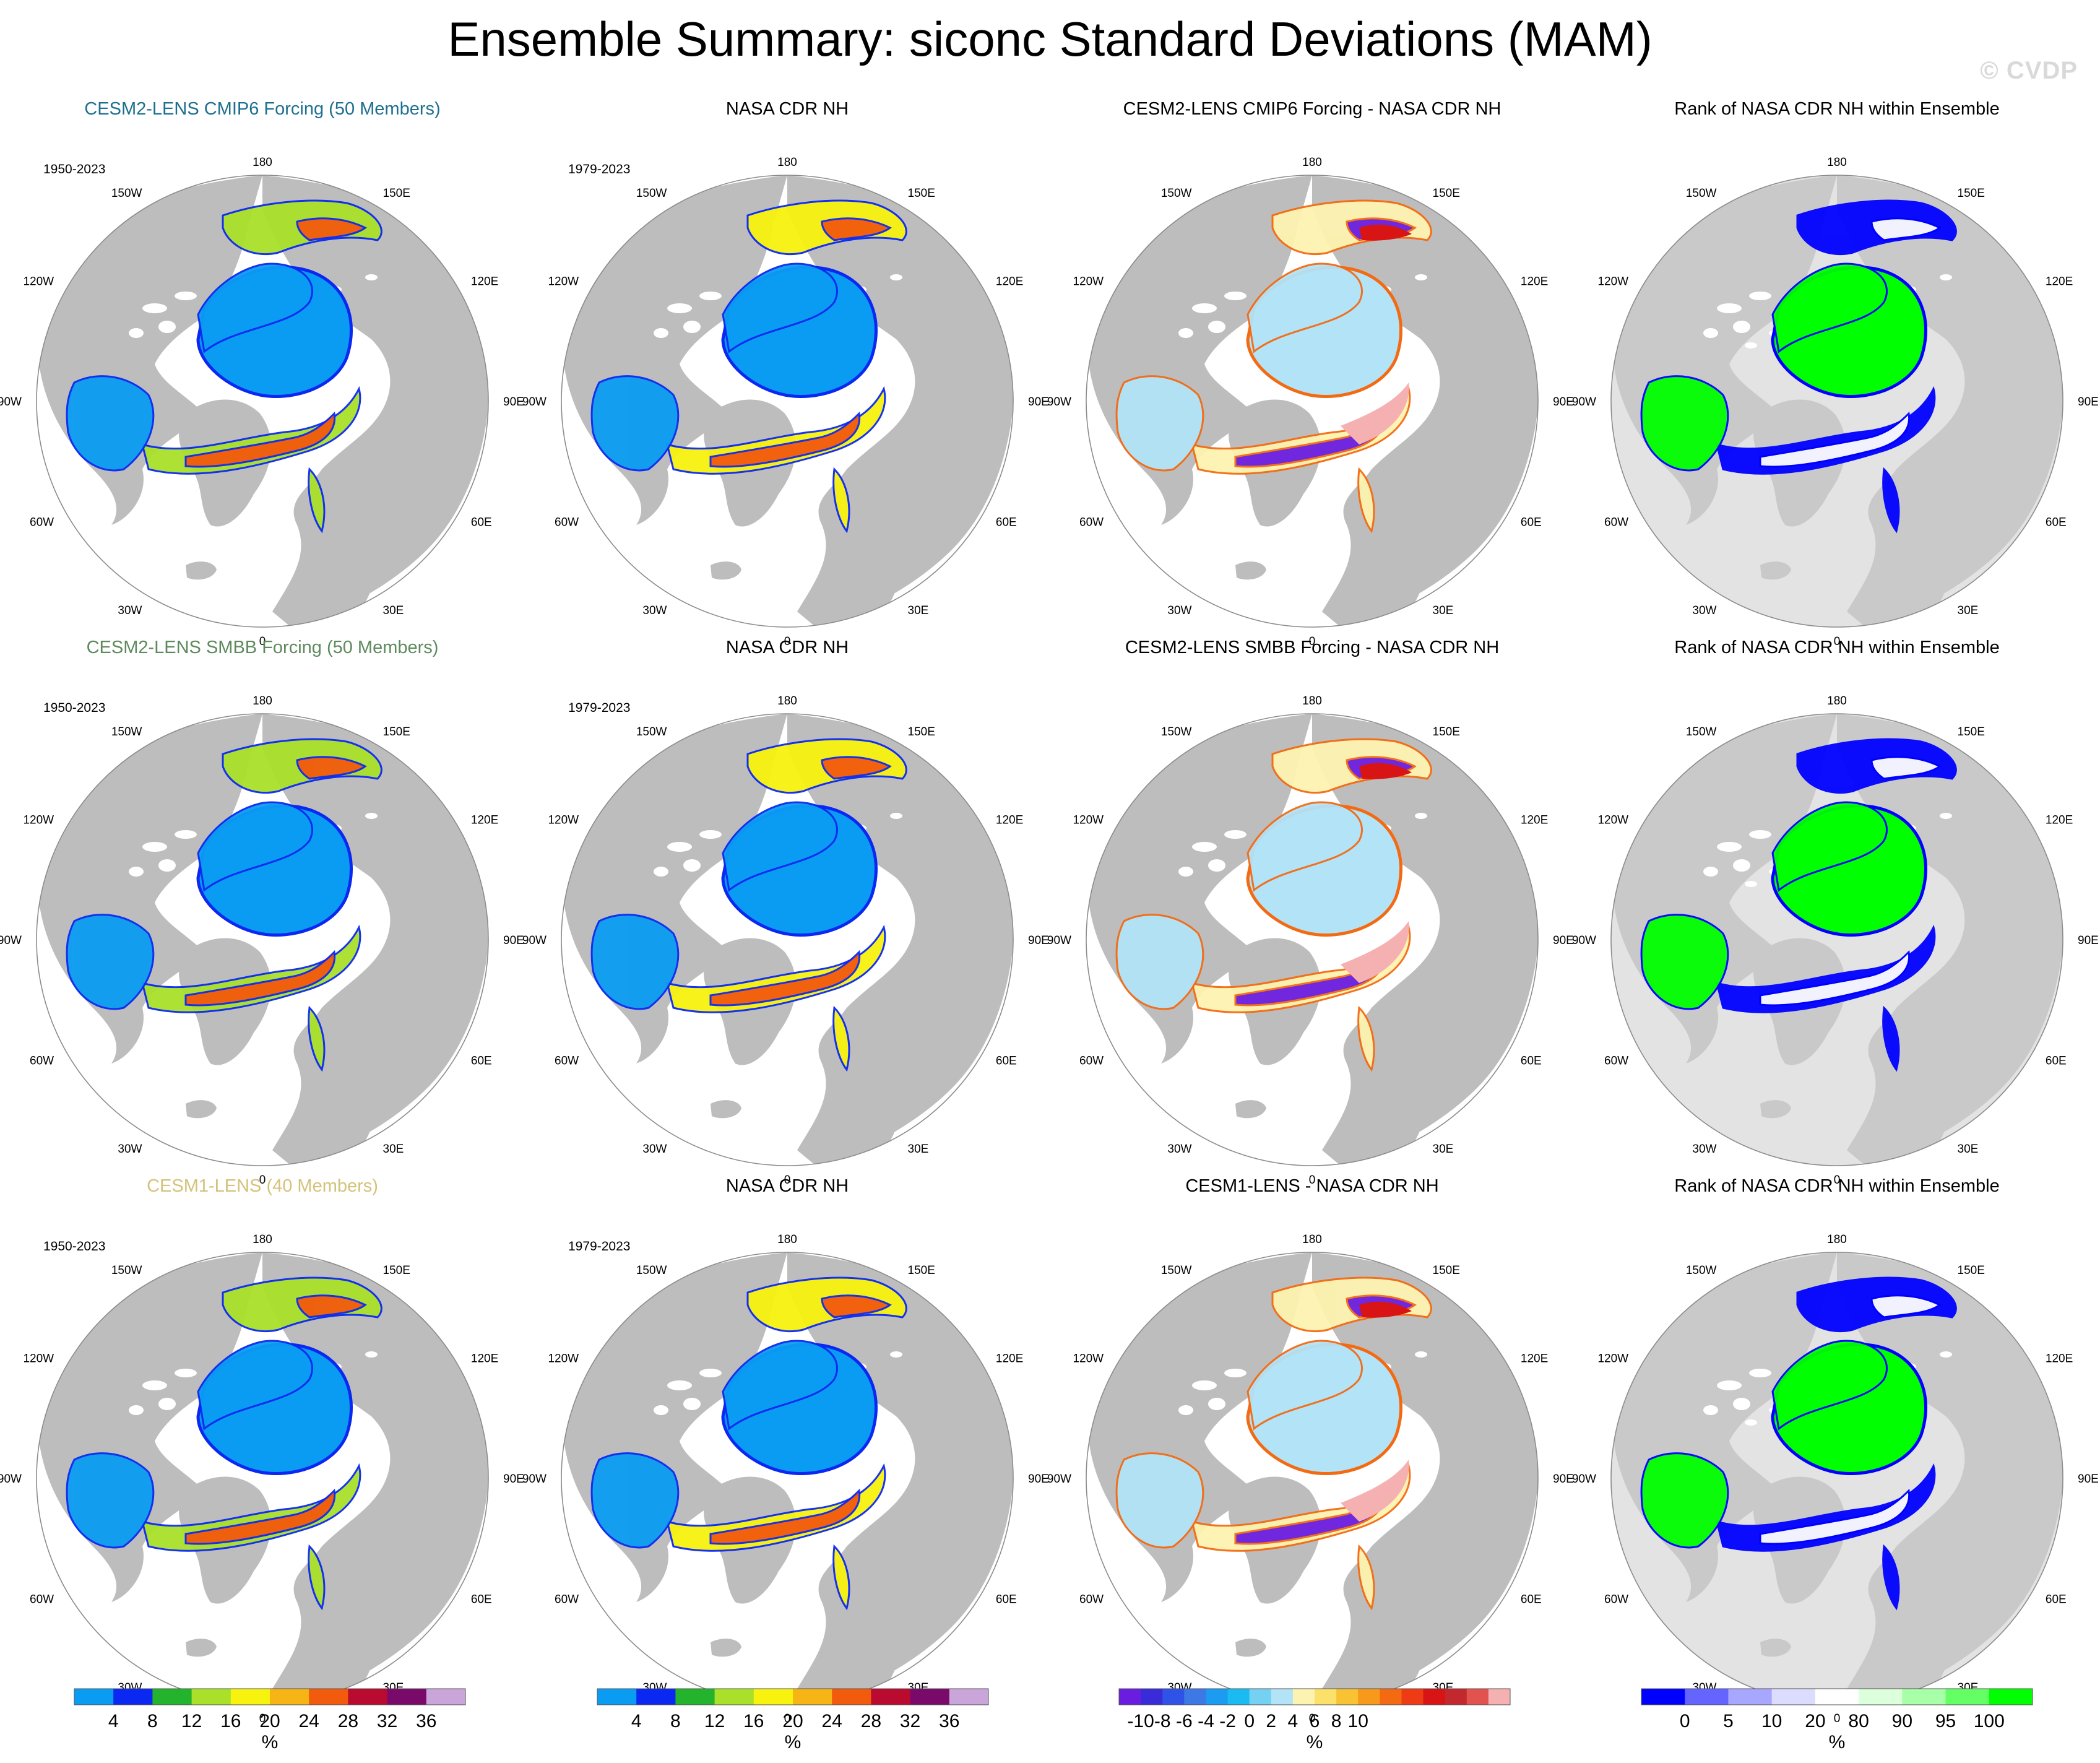 This screenshot has width=2100, height=1763. Describe the element at coordinates (1616, 1599) in the screenshot. I see `lon-label-w60: 60W` at that location.